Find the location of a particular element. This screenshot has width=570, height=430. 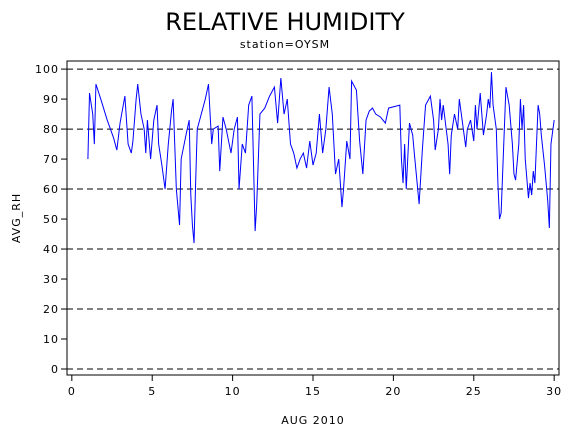

x-tick-label: 25 is located at coordinates (474, 391).